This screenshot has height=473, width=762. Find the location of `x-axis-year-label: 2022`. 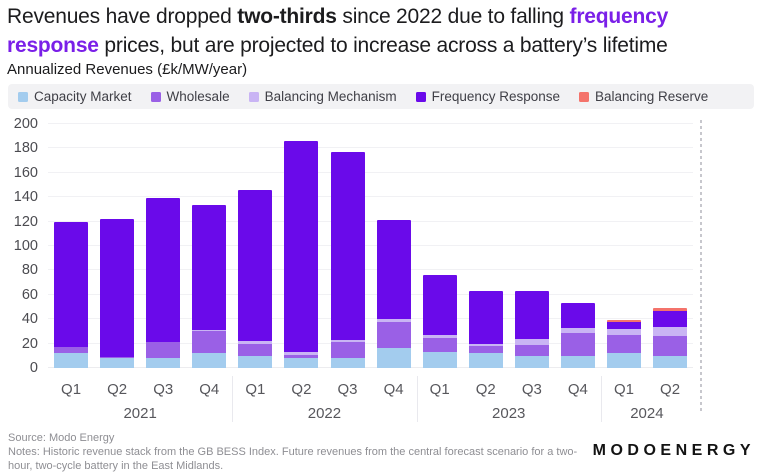

x-axis-year-label: 2022 is located at coordinates (324, 413).